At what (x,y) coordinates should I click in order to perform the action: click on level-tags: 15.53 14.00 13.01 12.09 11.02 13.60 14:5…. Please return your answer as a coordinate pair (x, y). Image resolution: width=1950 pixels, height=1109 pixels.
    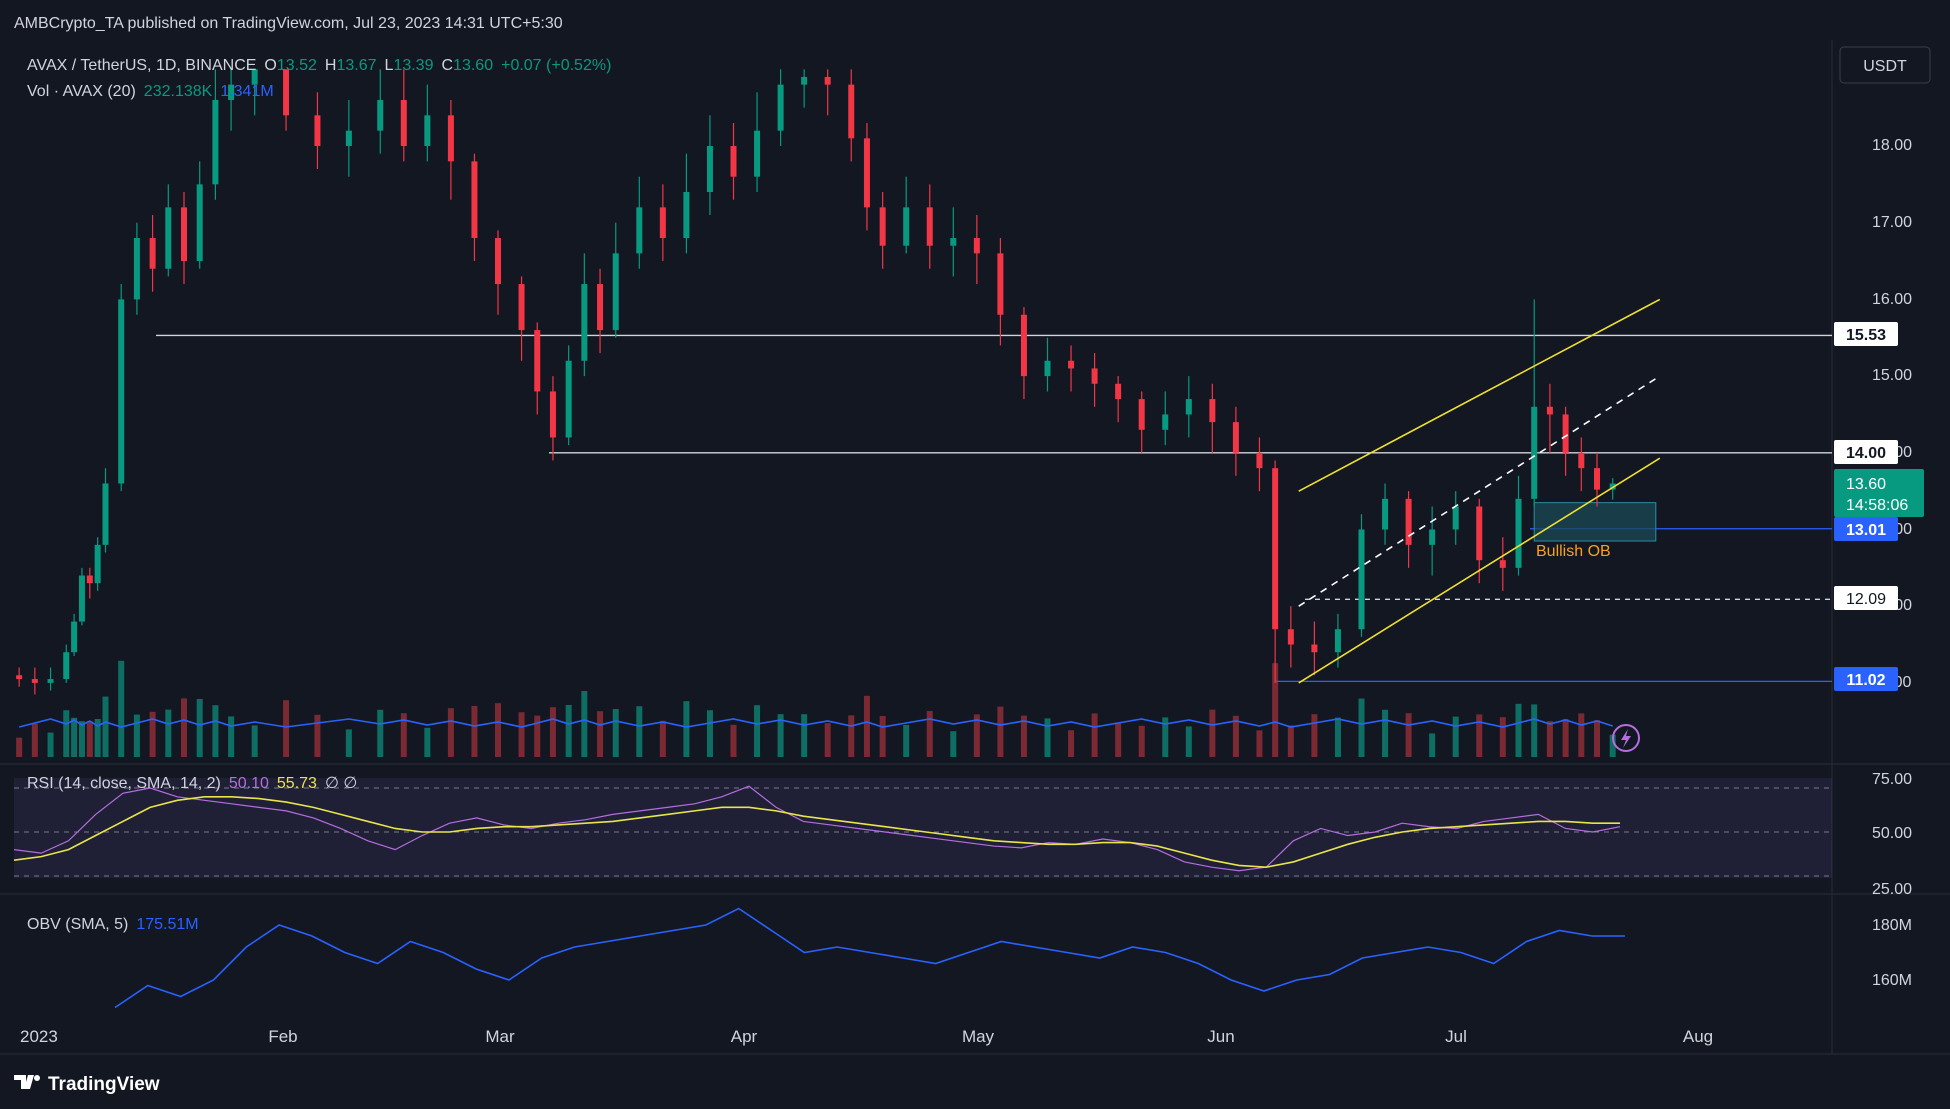
    Looking at the image, I should click on (1879, 506).